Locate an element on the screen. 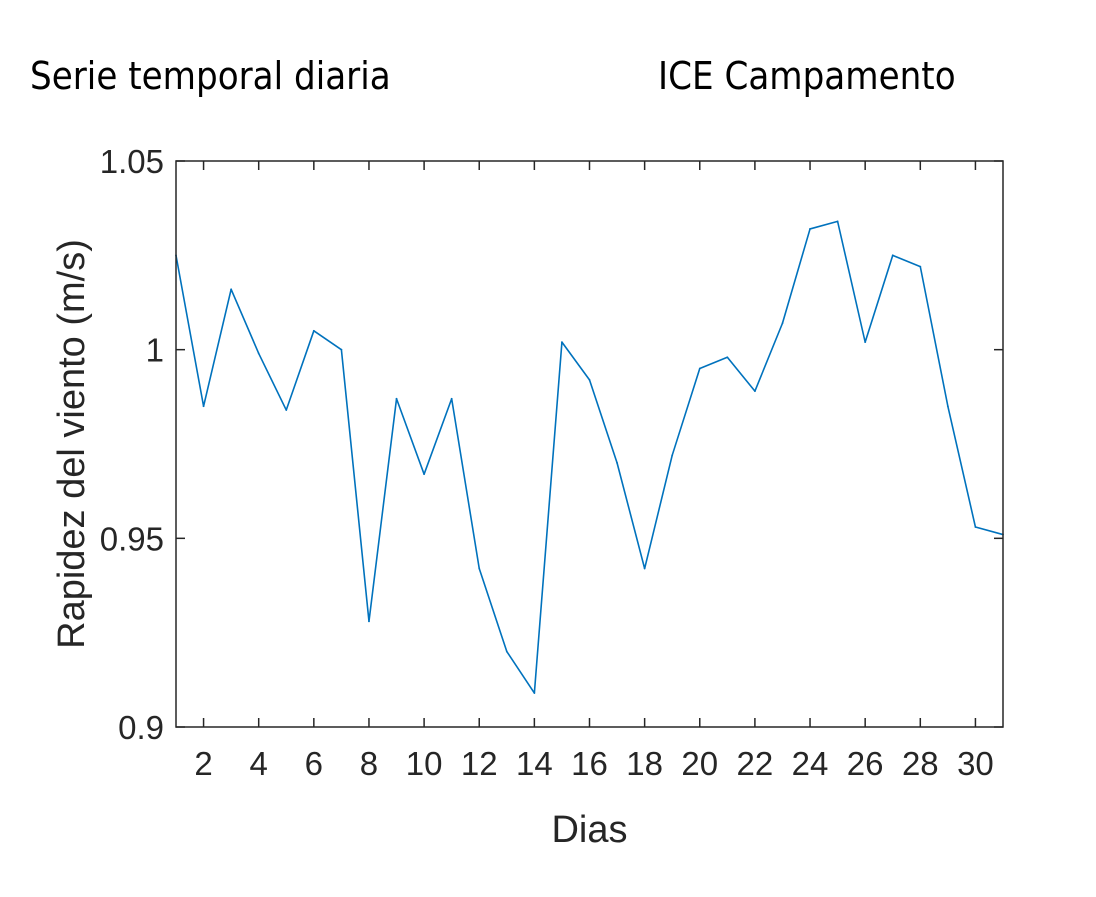  x-tick-label: 4 is located at coordinates (259, 763).